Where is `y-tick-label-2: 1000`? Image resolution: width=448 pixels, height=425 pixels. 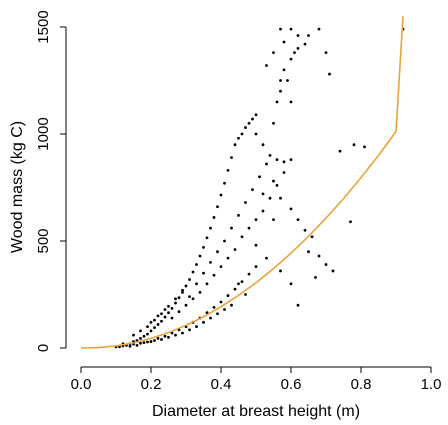
y-tick-label-2: 1000 is located at coordinates (43, 133).